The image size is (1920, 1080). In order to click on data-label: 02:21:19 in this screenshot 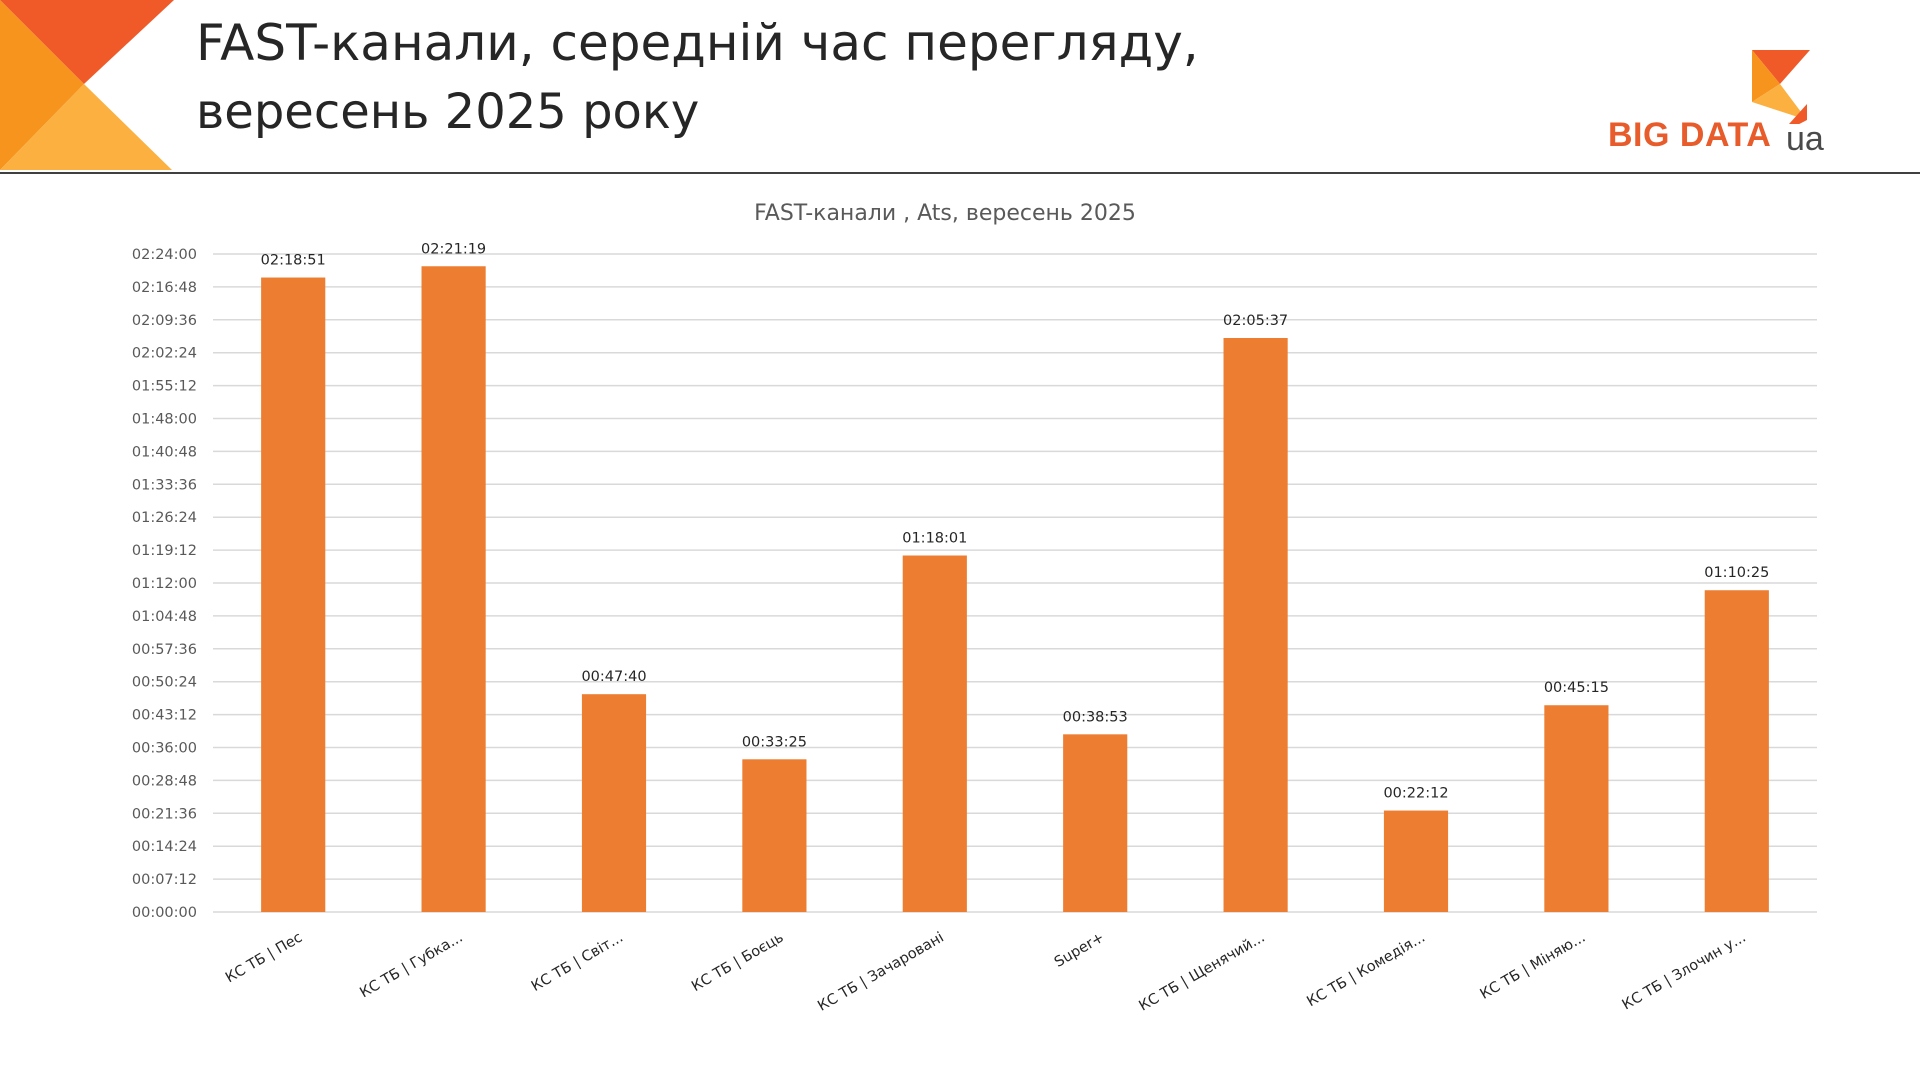, I will do `click(453, 249)`.